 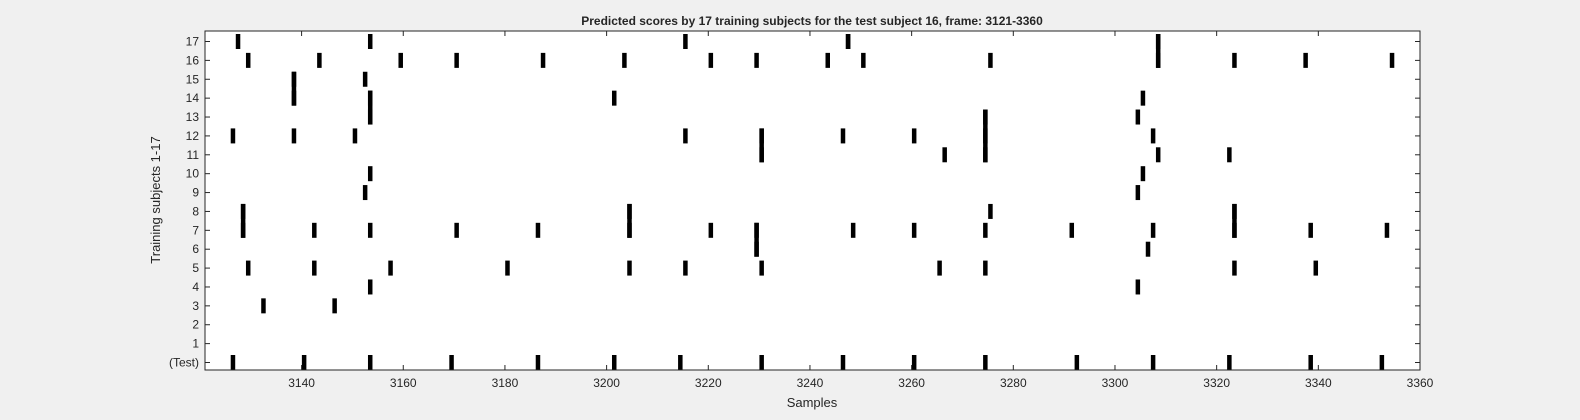 What do you see at coordinates (810, 383) in the screenshot?
I see `x-tick-label: 3240` at bounding box center [810, 383].